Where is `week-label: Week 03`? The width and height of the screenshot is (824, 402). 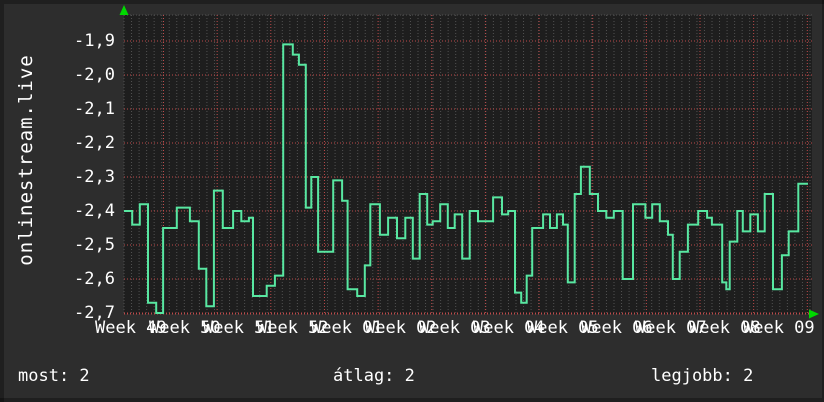 week-label: Week 03 is located at coordinates (455, 328).